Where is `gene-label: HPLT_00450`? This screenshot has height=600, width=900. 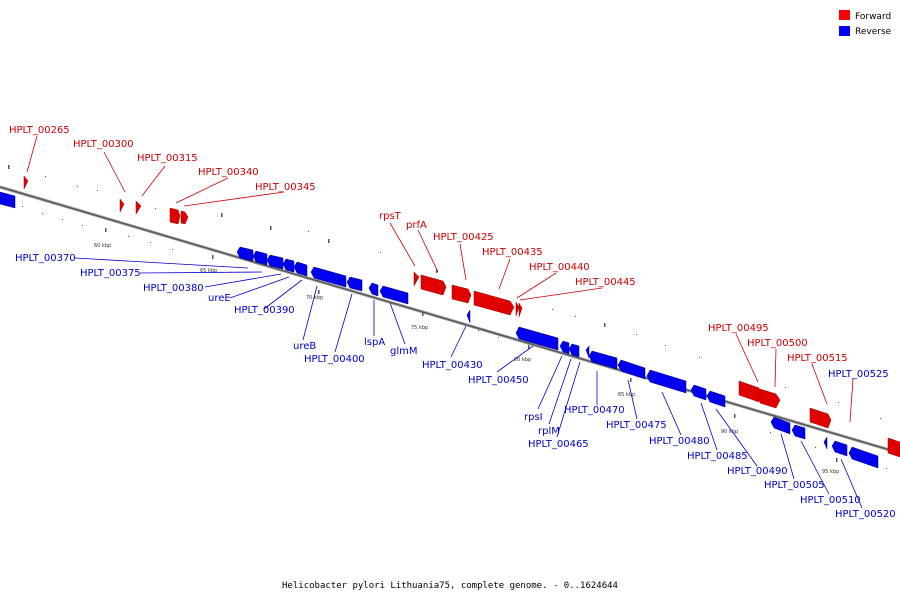
gene-label: HPLT_00450 is located at coordinates (498, 380).